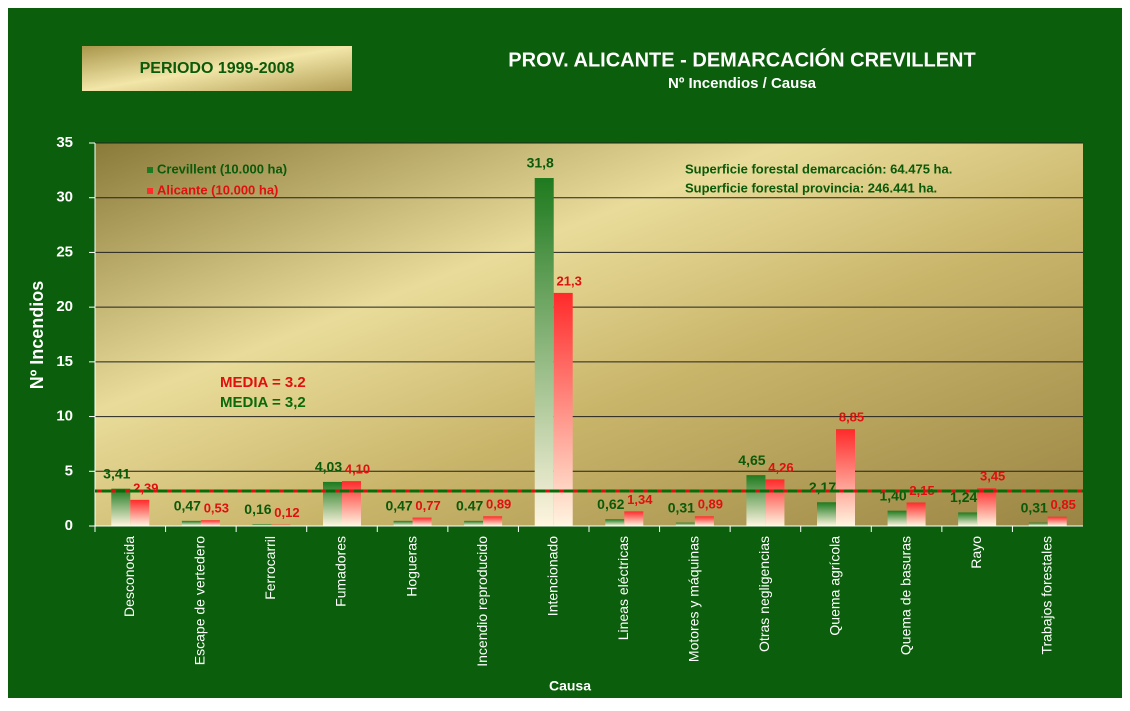 This screenshot has width=1130, height=711. What do you see at coordinates (623, 588) in the screenshot?
I see `x-tick-label: Lineas eléctricas` at bounding box center [623, 588].